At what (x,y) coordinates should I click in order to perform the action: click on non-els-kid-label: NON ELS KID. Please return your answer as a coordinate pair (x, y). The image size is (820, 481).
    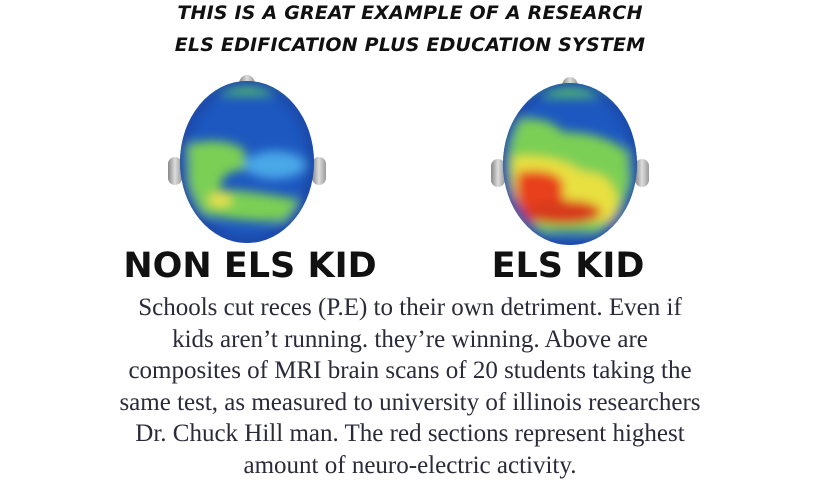
    Looking at the image, I should click on (250, 266).